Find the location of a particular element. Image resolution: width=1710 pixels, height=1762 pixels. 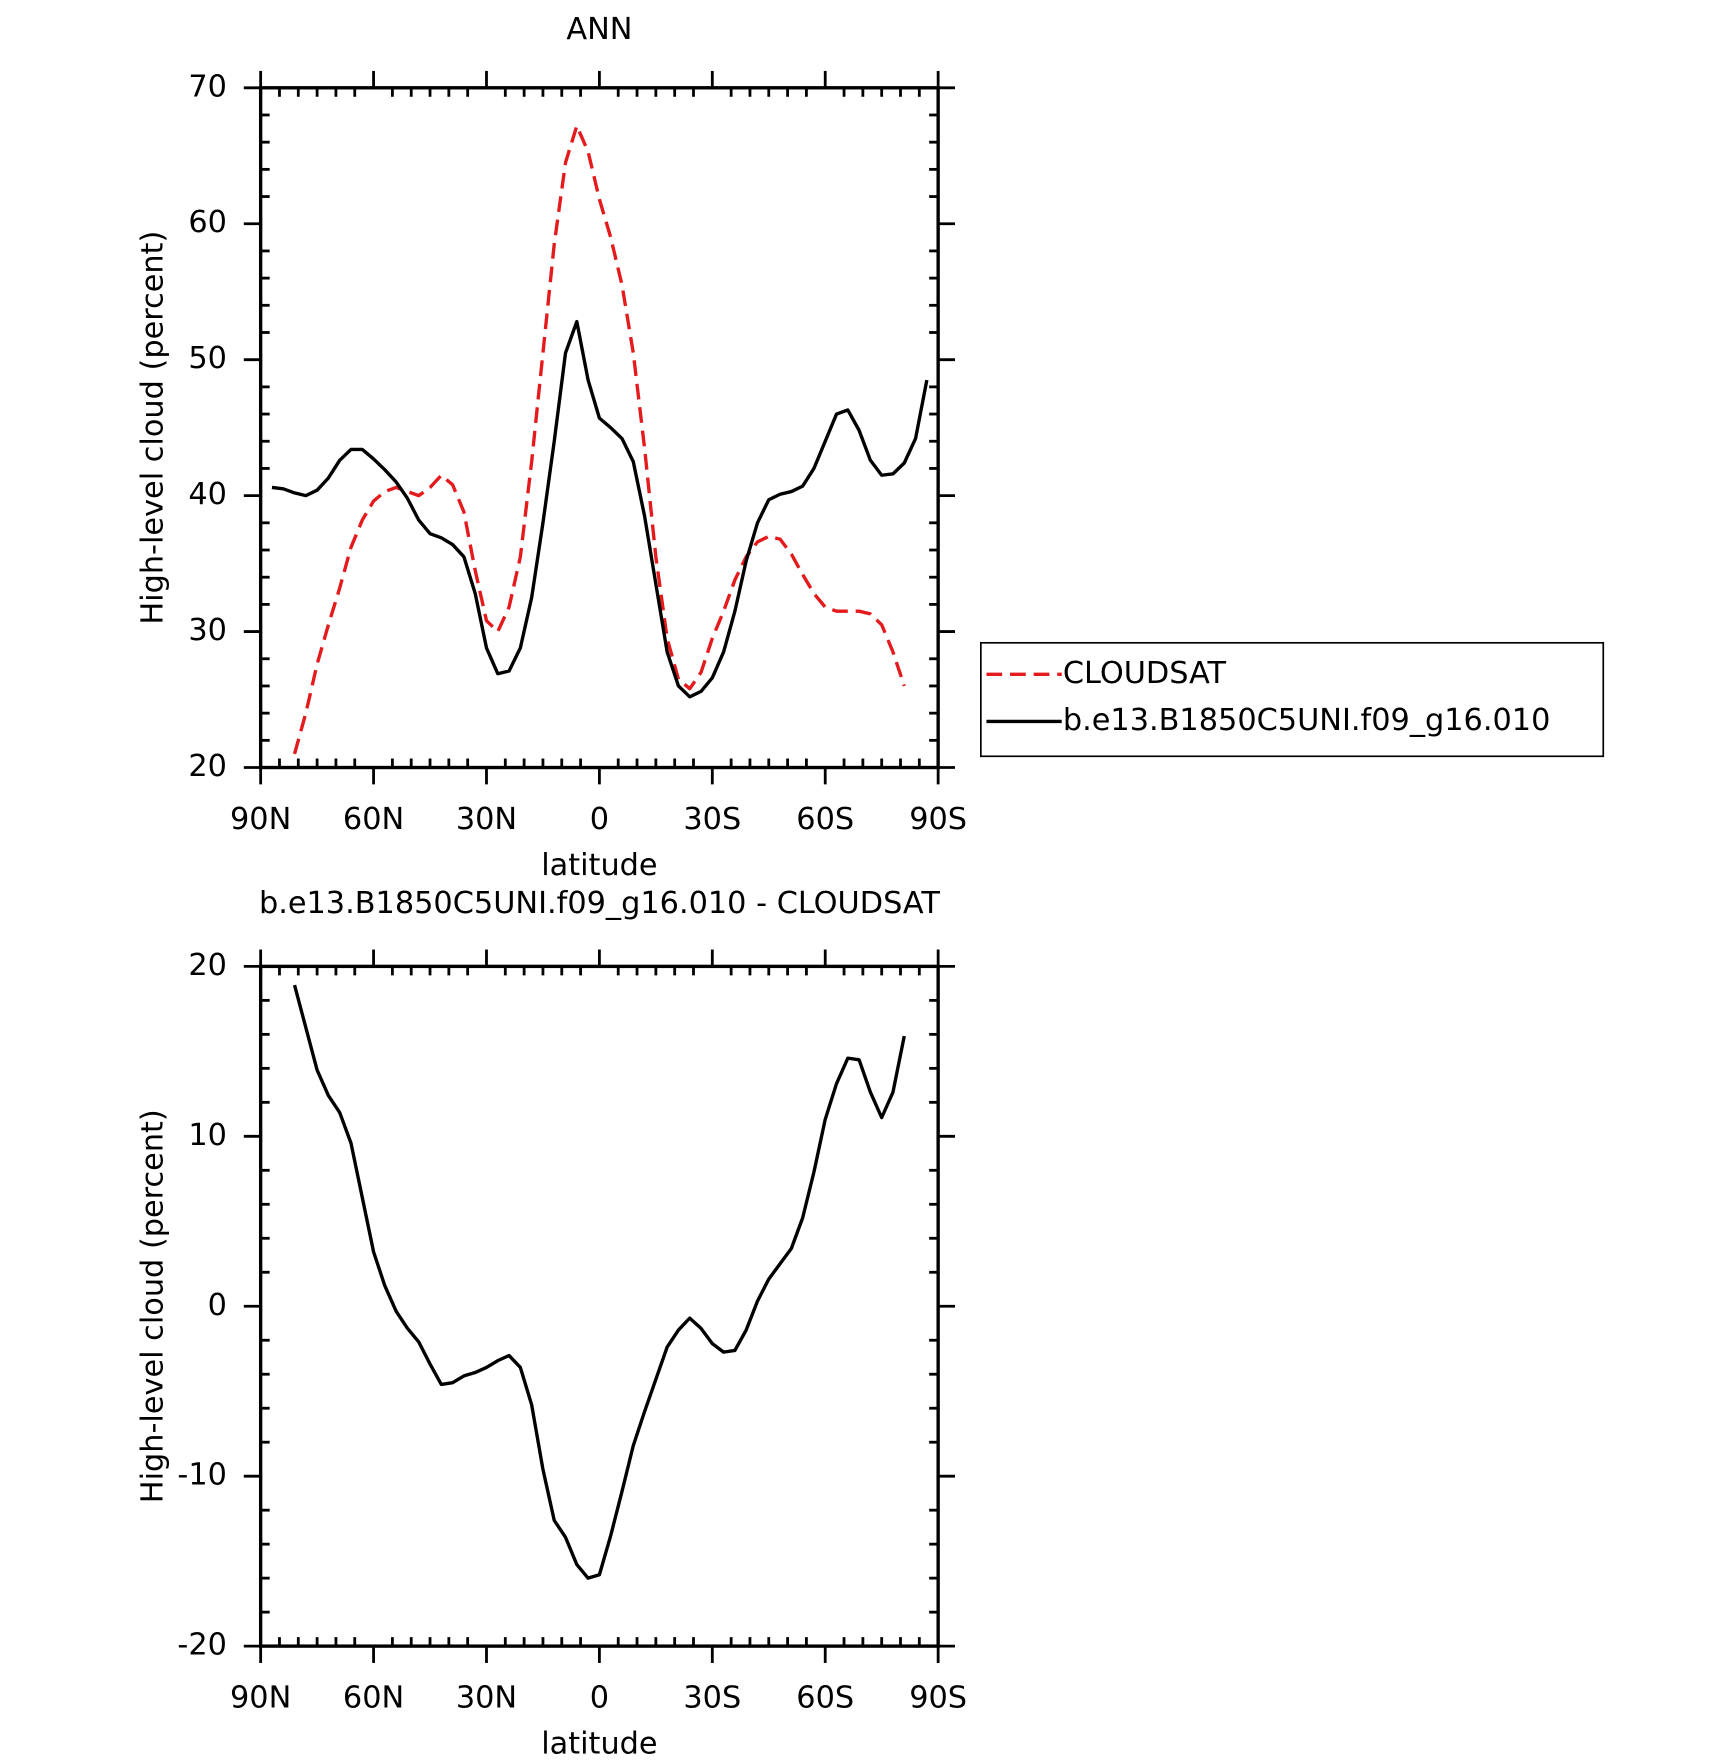

y-tick-label: -20 is located at coordinates (202, 1645).